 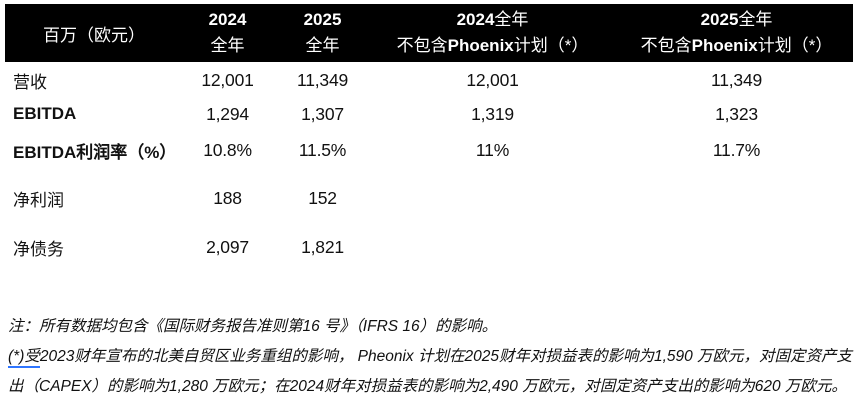 What do you see at coordinates (322, 149) in the screenshot?
I see `ebitda-margin-2025: 11.5%` at bounding box center [322, 149].